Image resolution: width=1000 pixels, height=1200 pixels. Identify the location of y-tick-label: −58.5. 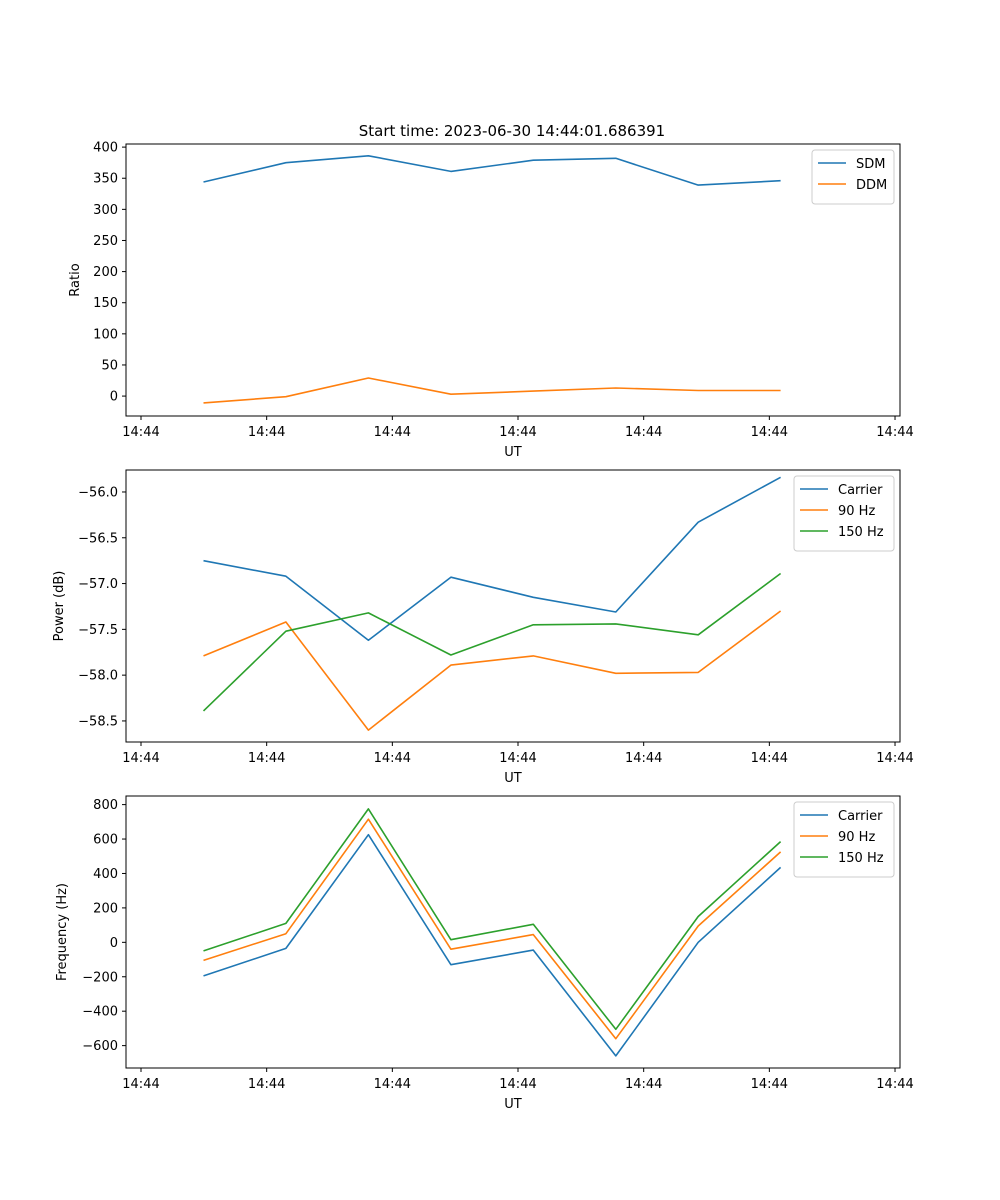
(98, 721).